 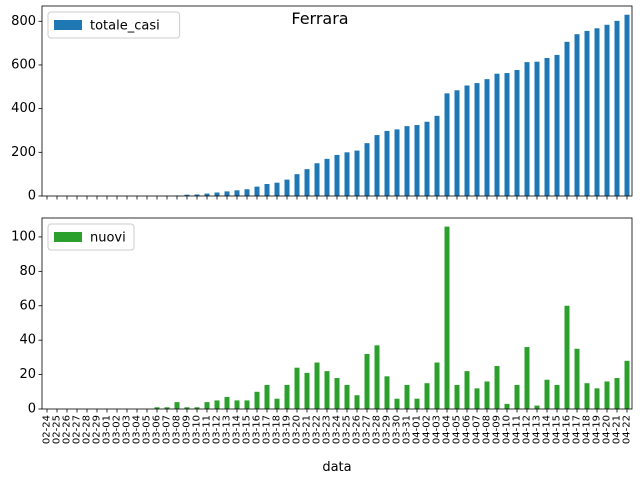 What do you see at coordinates (427, 429) in the screenshot?
I see `x-tick-label: 04-02` at bounding box center [427, 429].